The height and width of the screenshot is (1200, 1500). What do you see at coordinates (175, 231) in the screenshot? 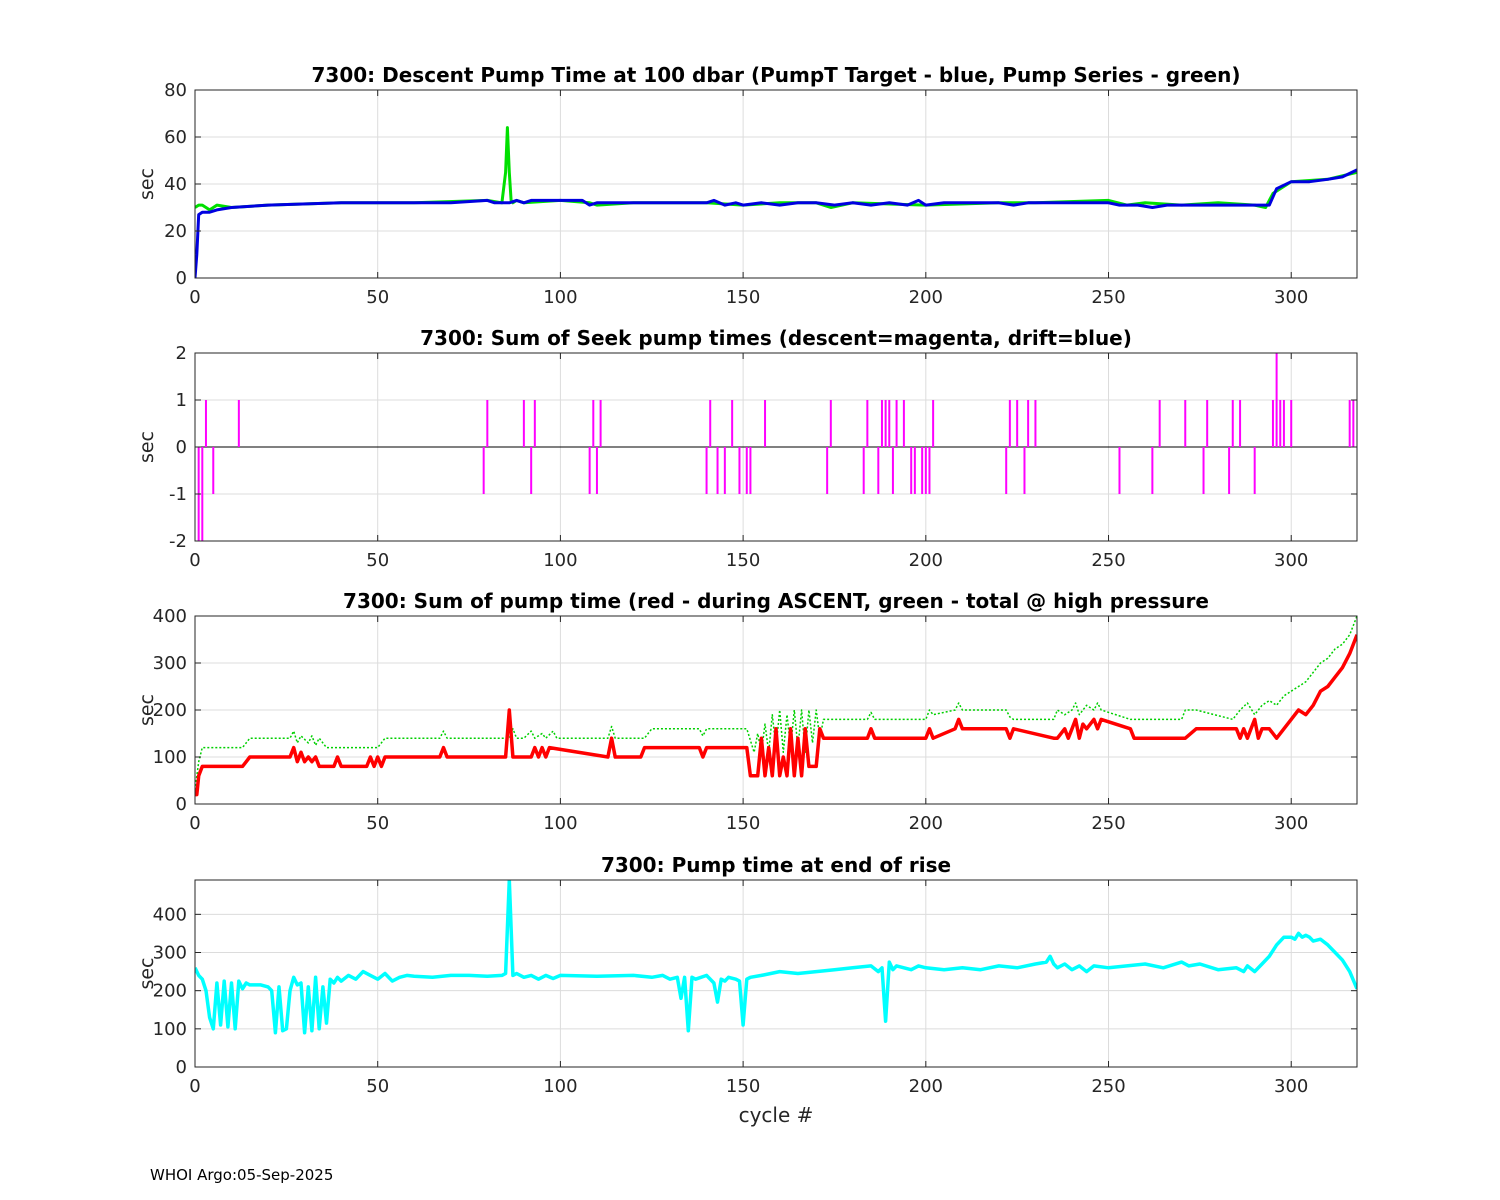
I see `y-tick-label: 20` at bounding box center [175, 231].